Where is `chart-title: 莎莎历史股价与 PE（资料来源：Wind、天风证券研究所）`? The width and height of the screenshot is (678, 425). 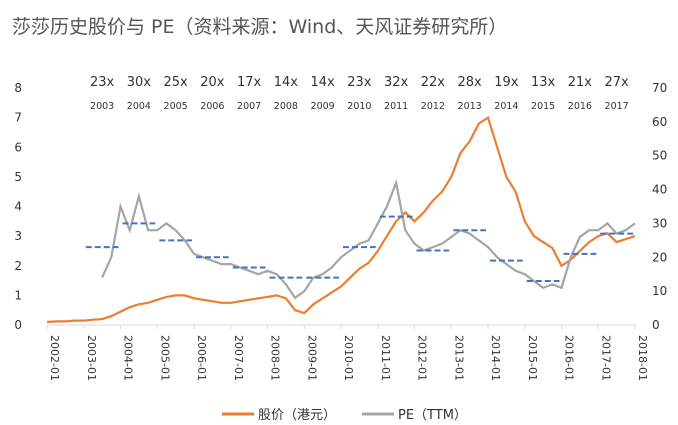 chart-title: 莎莎历史股价与 PE（资料来源：Wind、天风证券研究所） is located at coordinates (260, 27).